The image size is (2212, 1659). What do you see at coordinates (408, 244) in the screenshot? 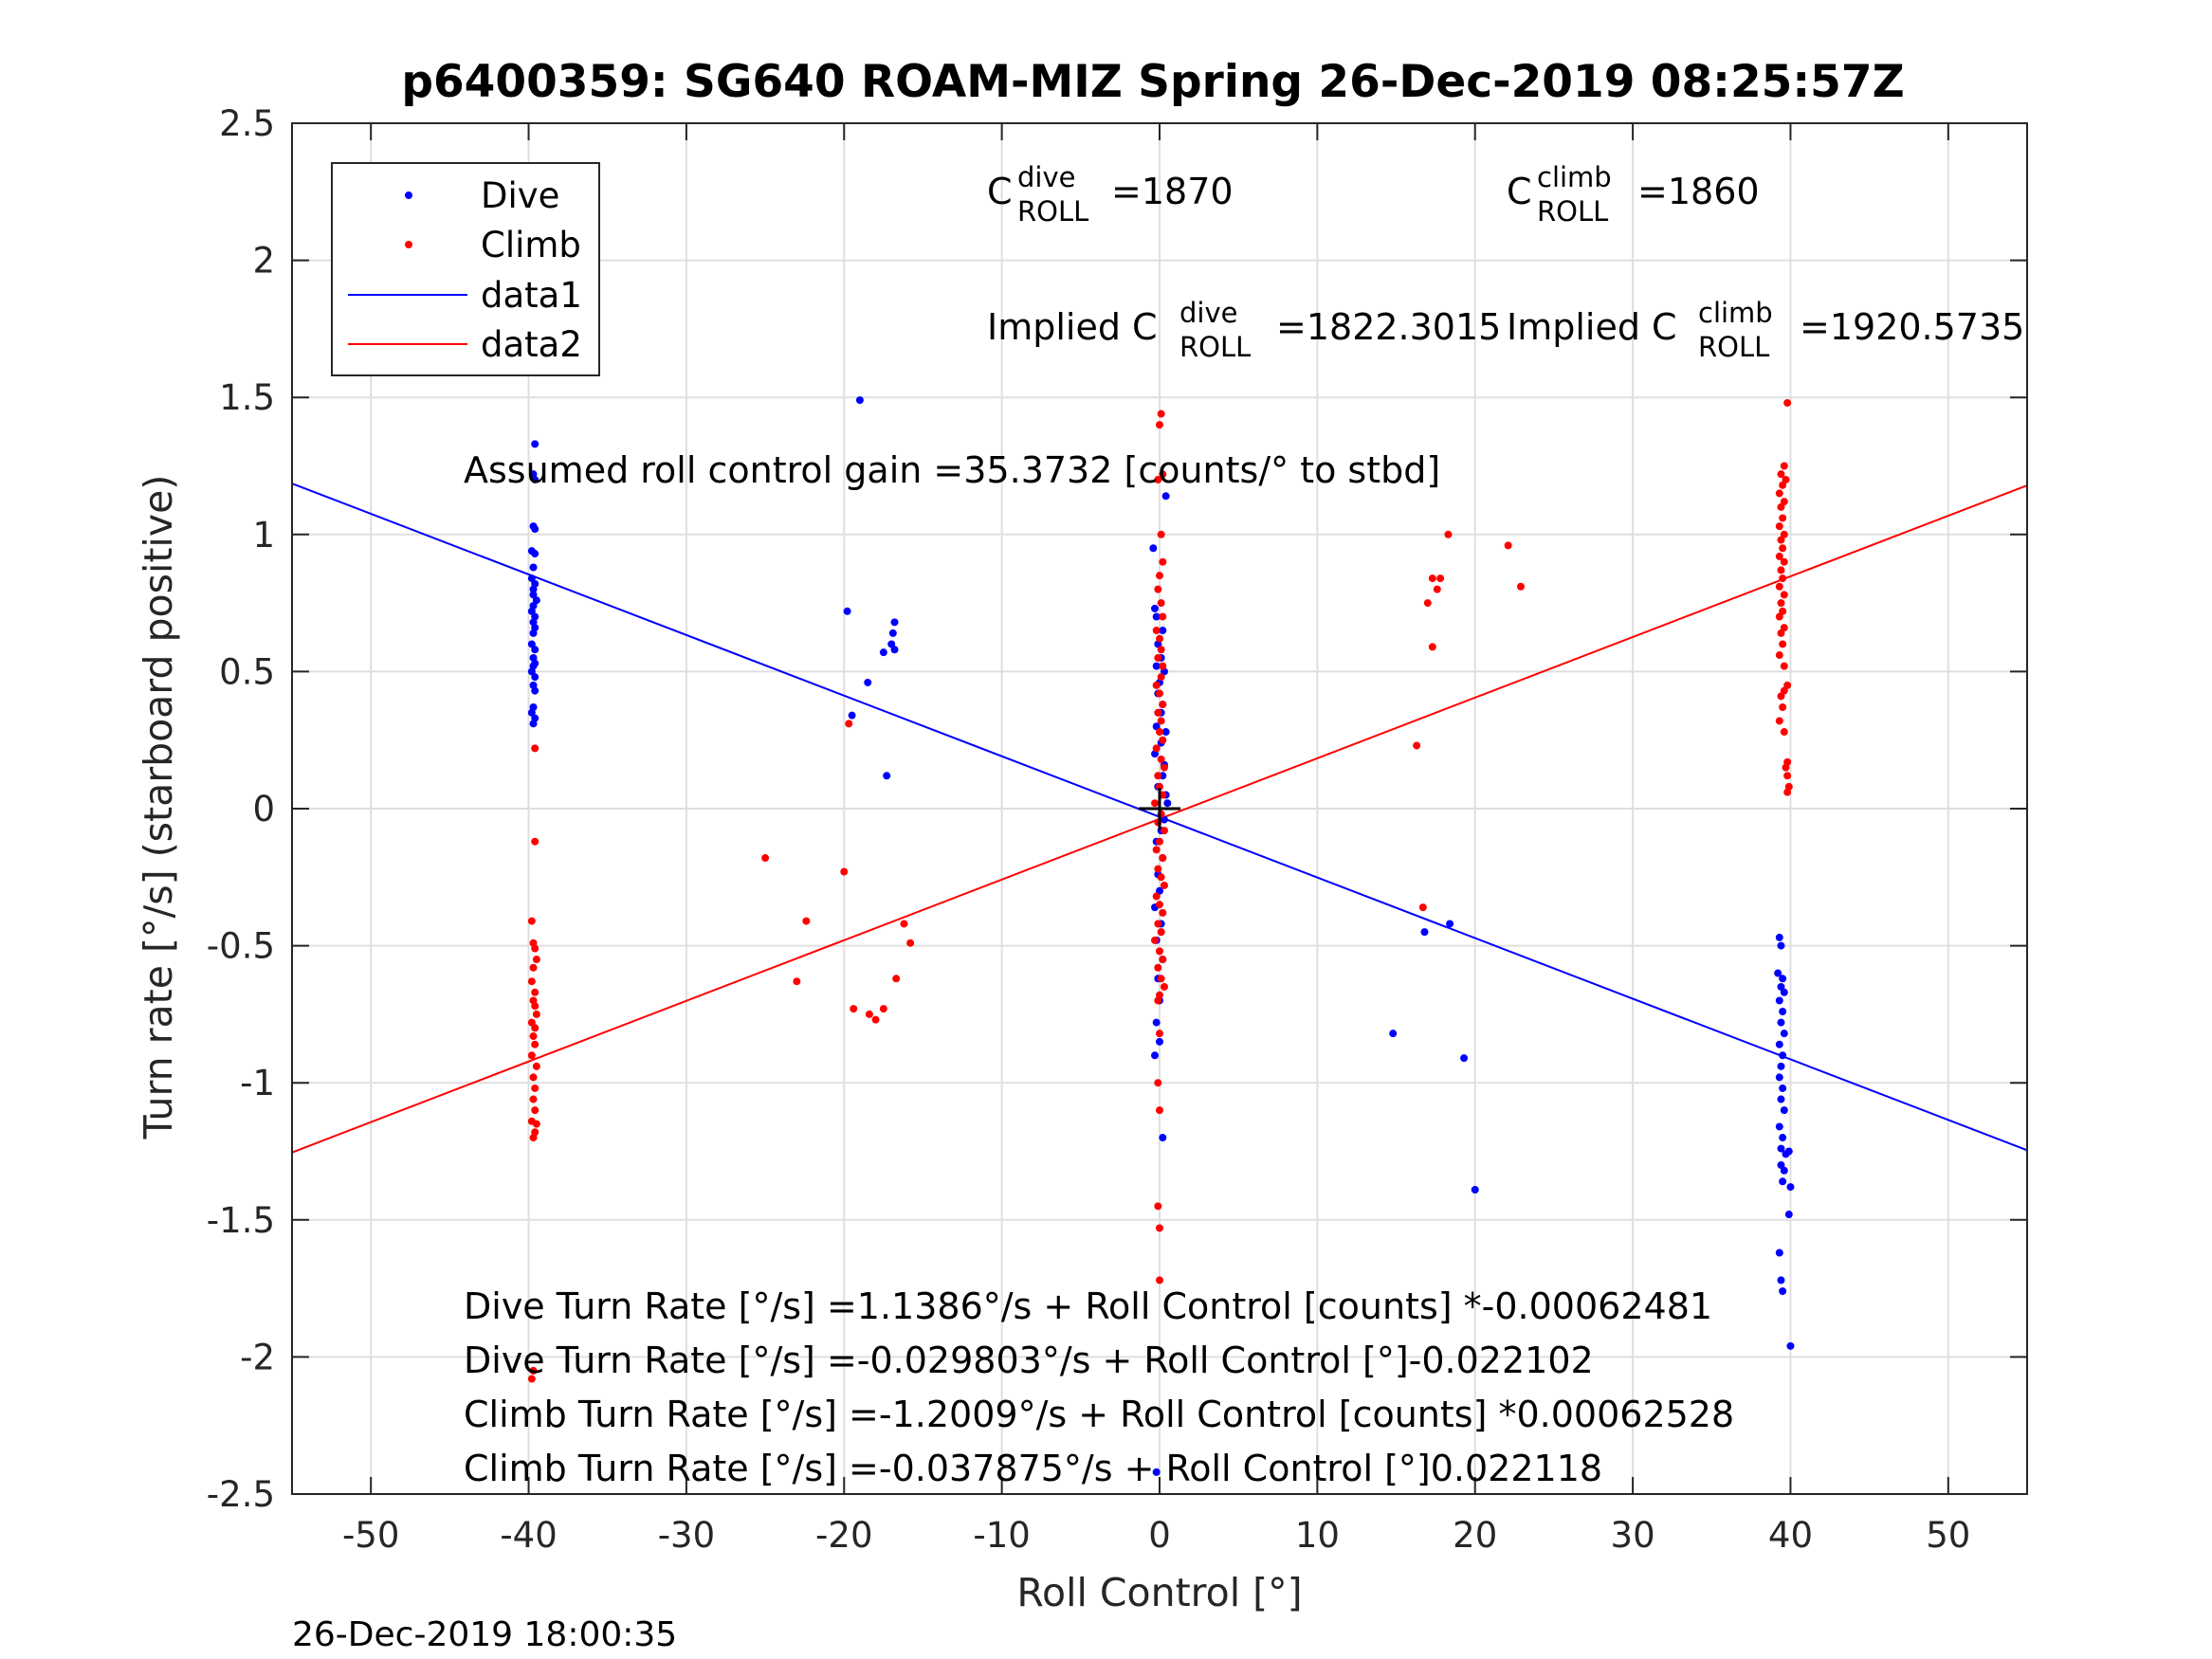
I see `legend-climb-marker` at bounding box center [408, 244].